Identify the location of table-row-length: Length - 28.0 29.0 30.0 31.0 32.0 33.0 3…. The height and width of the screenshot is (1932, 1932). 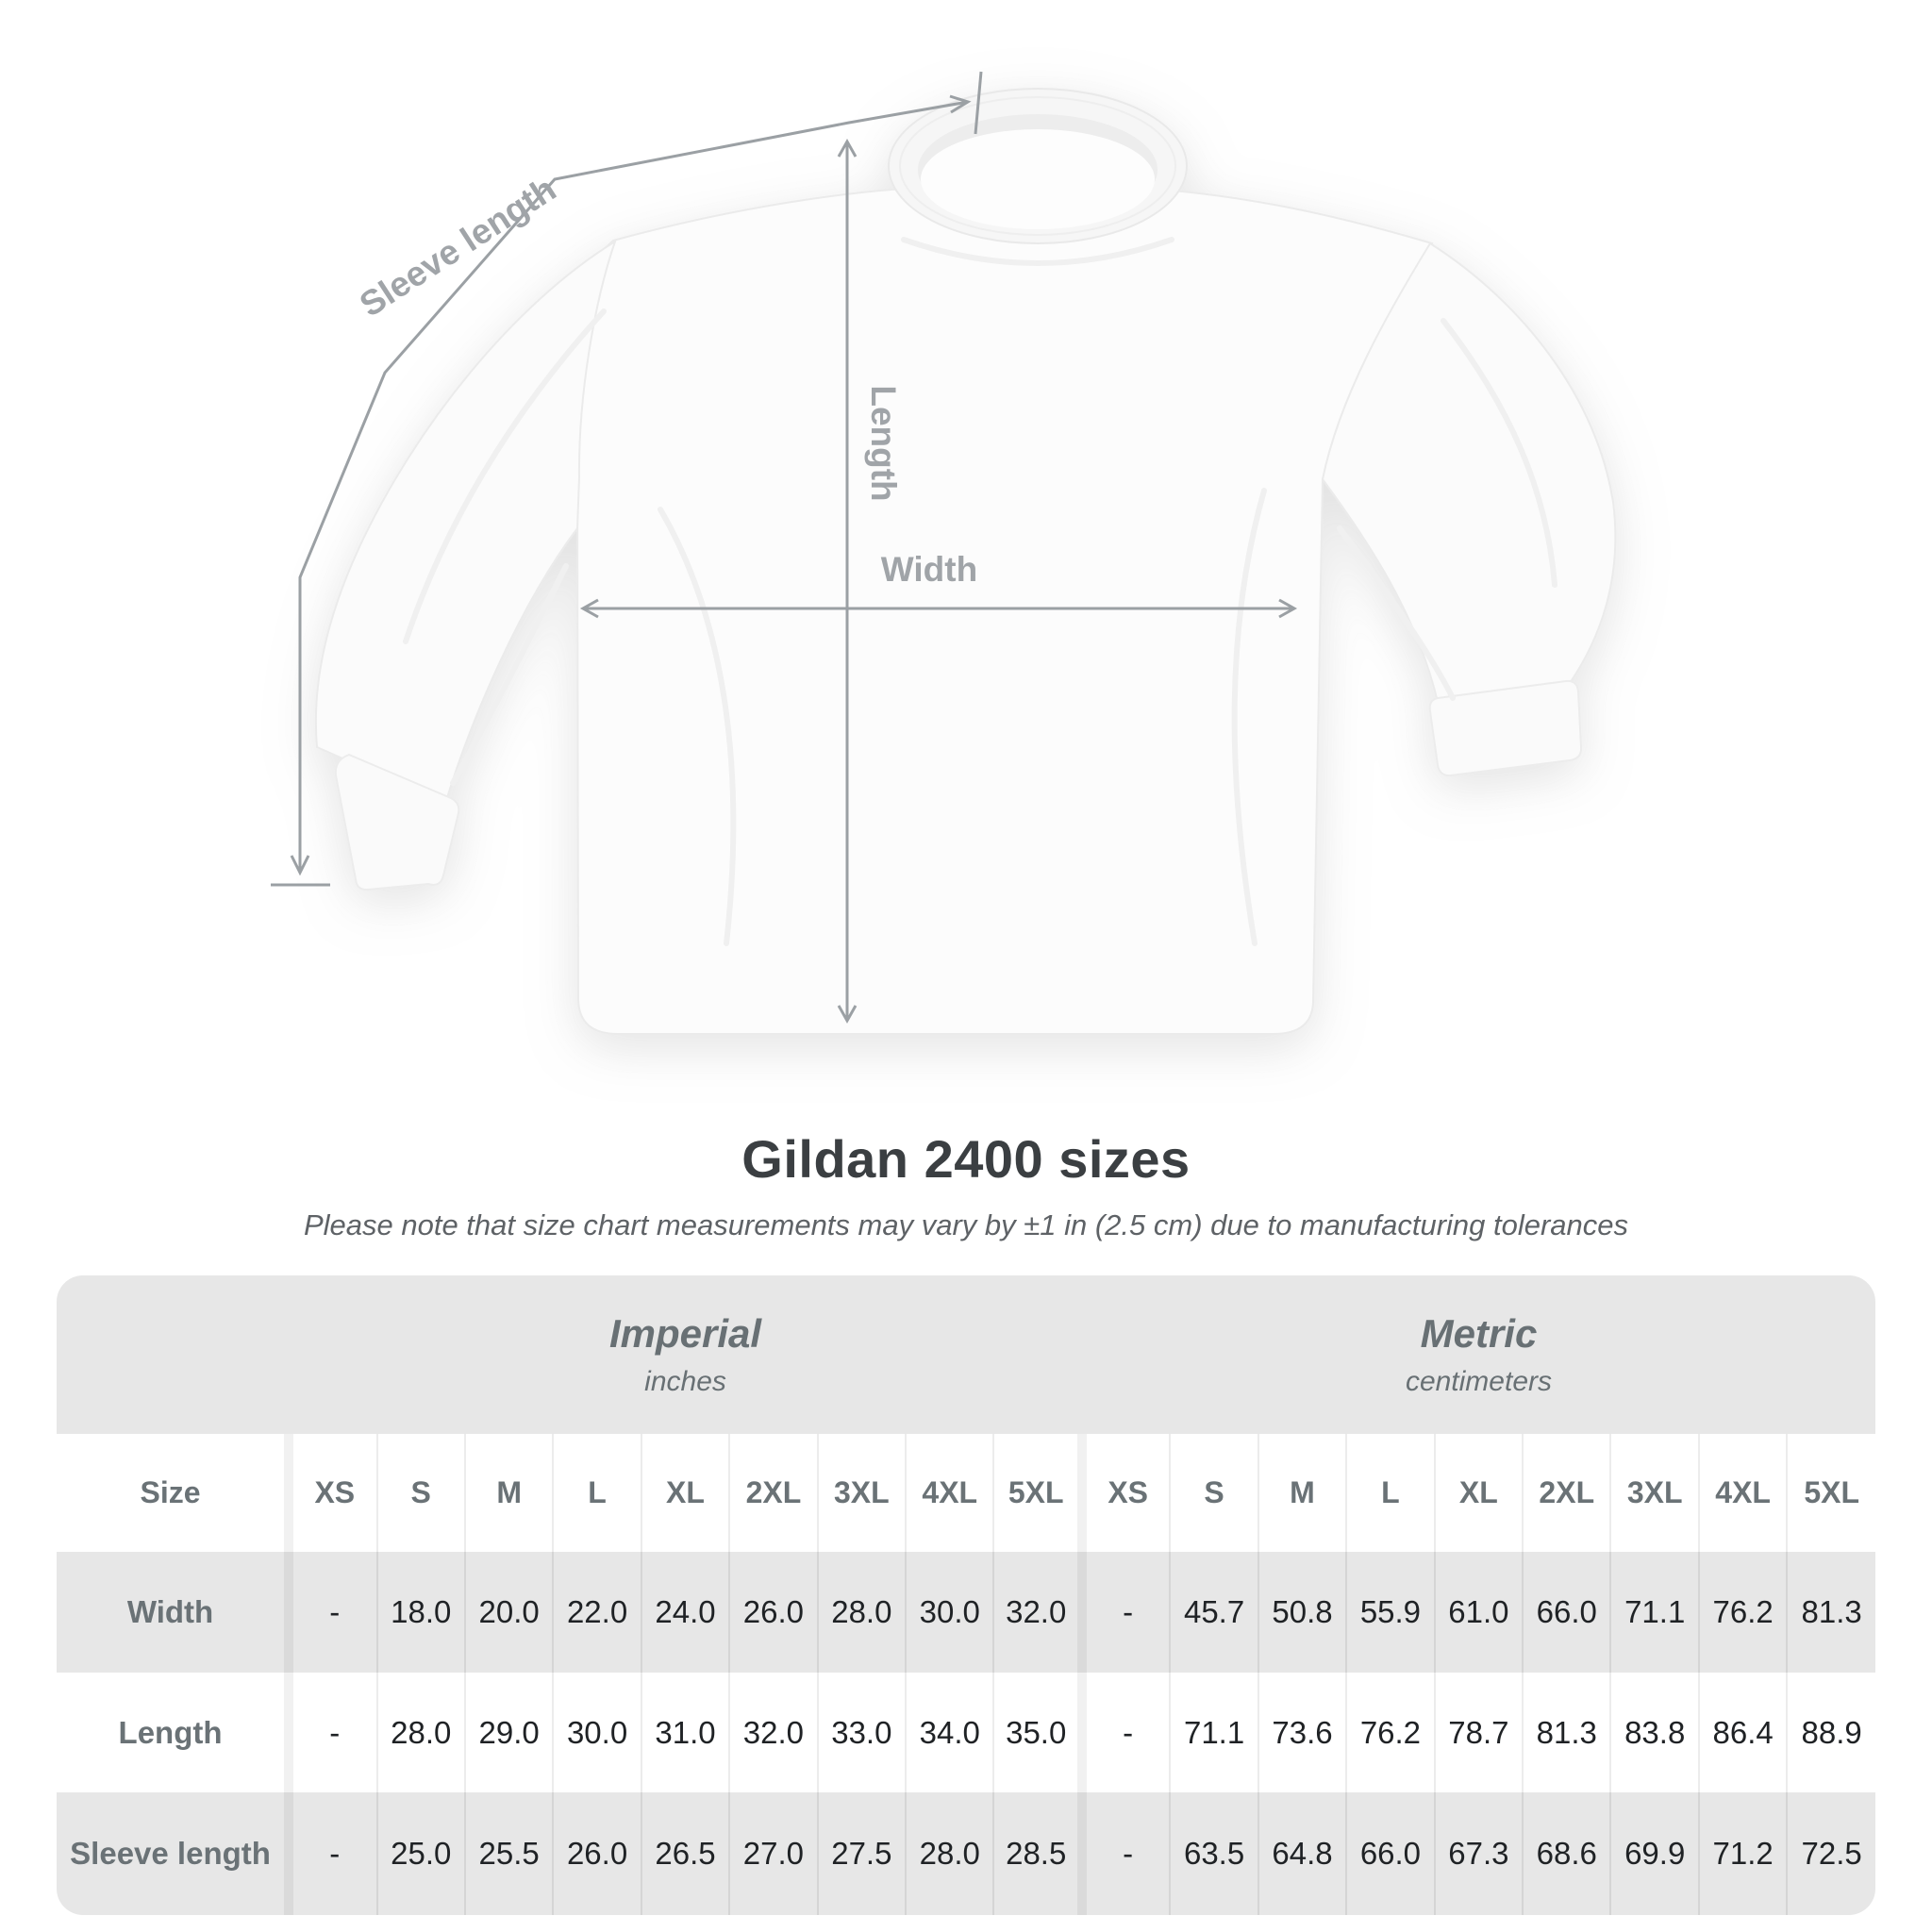
(966, 1733).